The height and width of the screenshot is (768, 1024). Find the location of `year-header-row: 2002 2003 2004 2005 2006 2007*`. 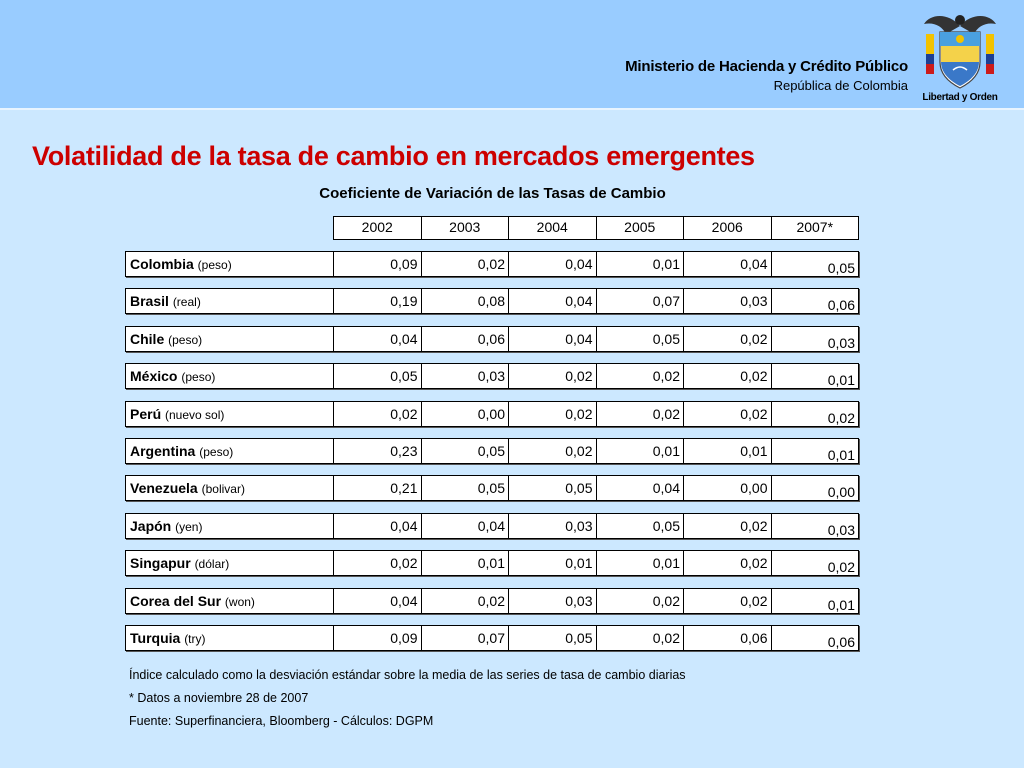

year-header-row: 2002 2003 2004 2005 2006 2007* is located at coordinates (596, 228).